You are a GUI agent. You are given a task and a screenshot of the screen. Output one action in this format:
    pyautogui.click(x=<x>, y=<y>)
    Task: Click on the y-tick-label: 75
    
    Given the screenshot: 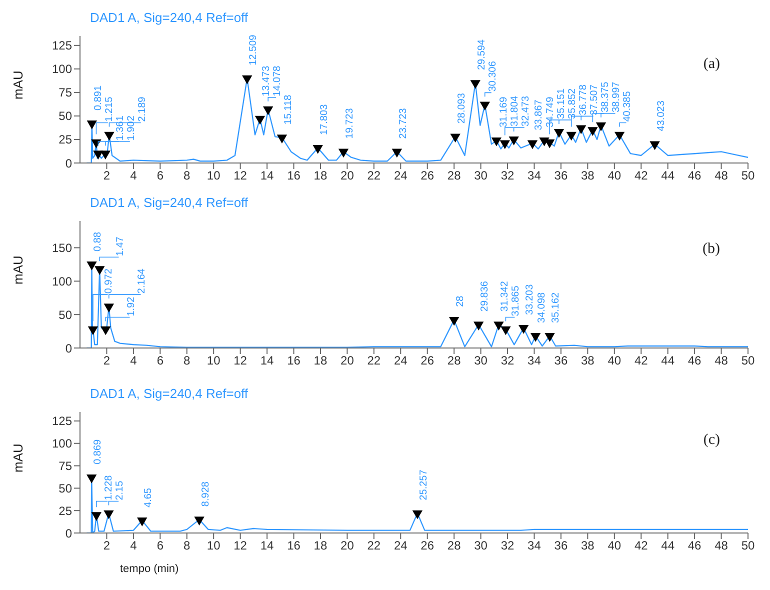 What is the action you would take?
    pyautogui.click(x=65, y=93)
    